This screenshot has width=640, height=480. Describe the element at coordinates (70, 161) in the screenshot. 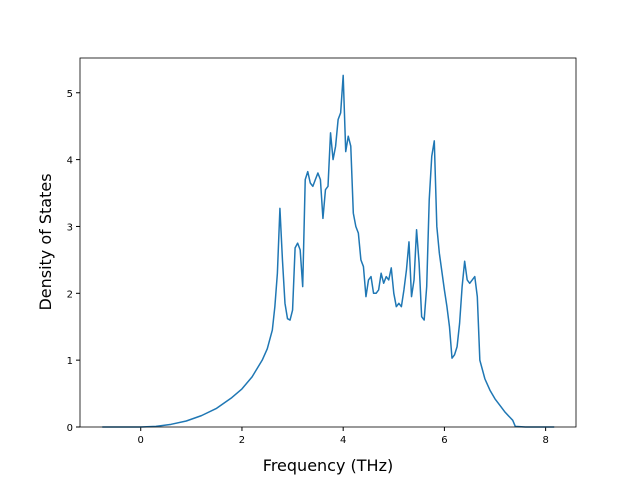

I see `y-tick-label: 4` at that location.